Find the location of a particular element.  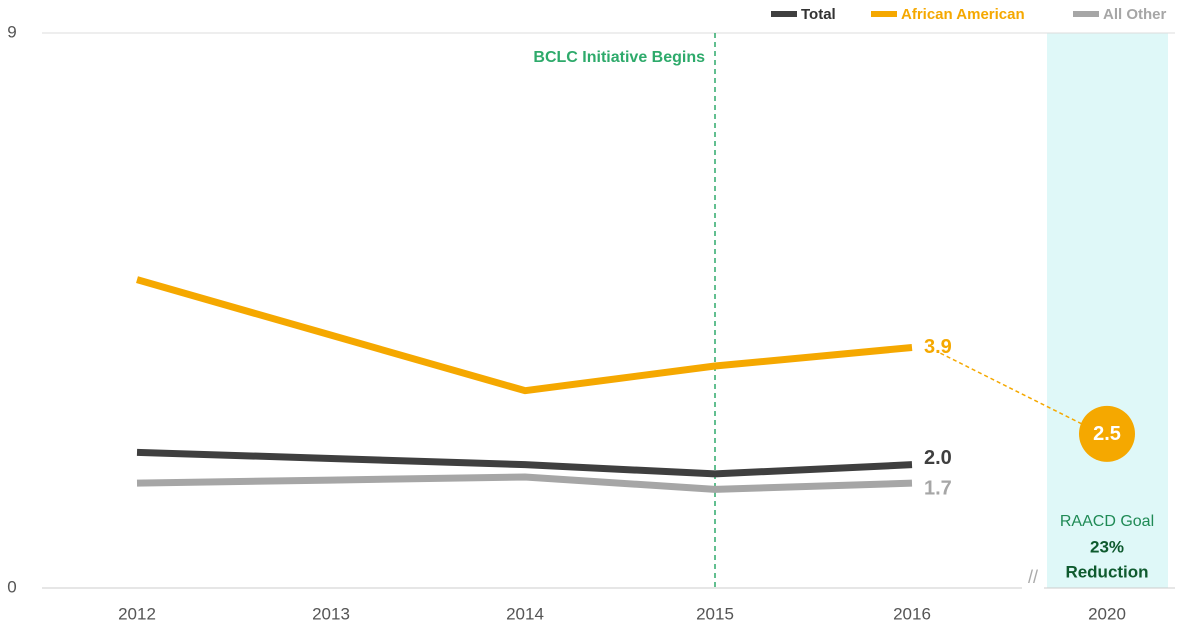

x-tick-label: 2014 is located at coordinates (525, 613).